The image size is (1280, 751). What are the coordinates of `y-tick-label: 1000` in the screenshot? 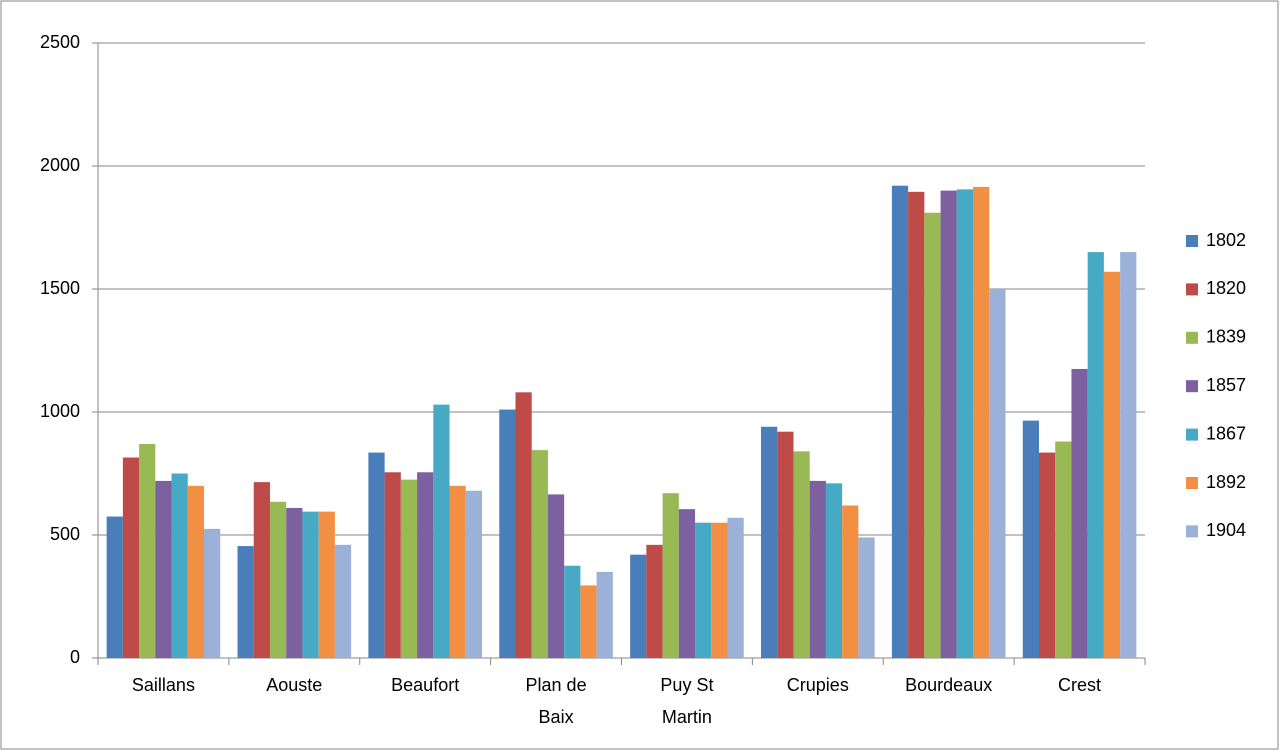 It's located at (60, 411).